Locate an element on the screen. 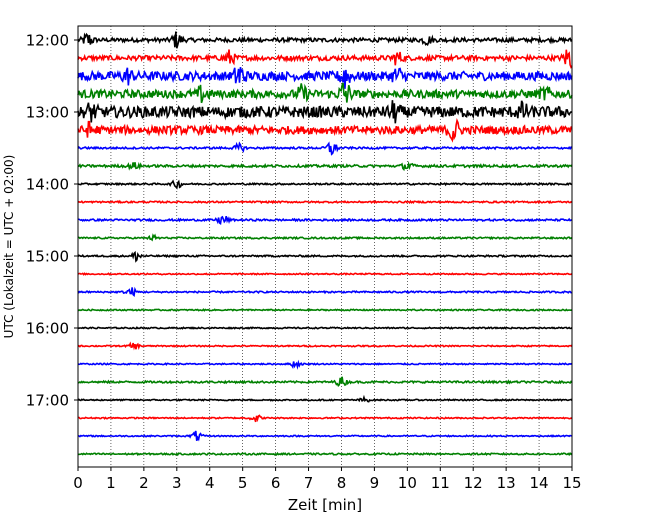 Image resolution: width=650 pixels, height=520 pixels. x-tick-label: 11 is located at coordinates (440, 483).